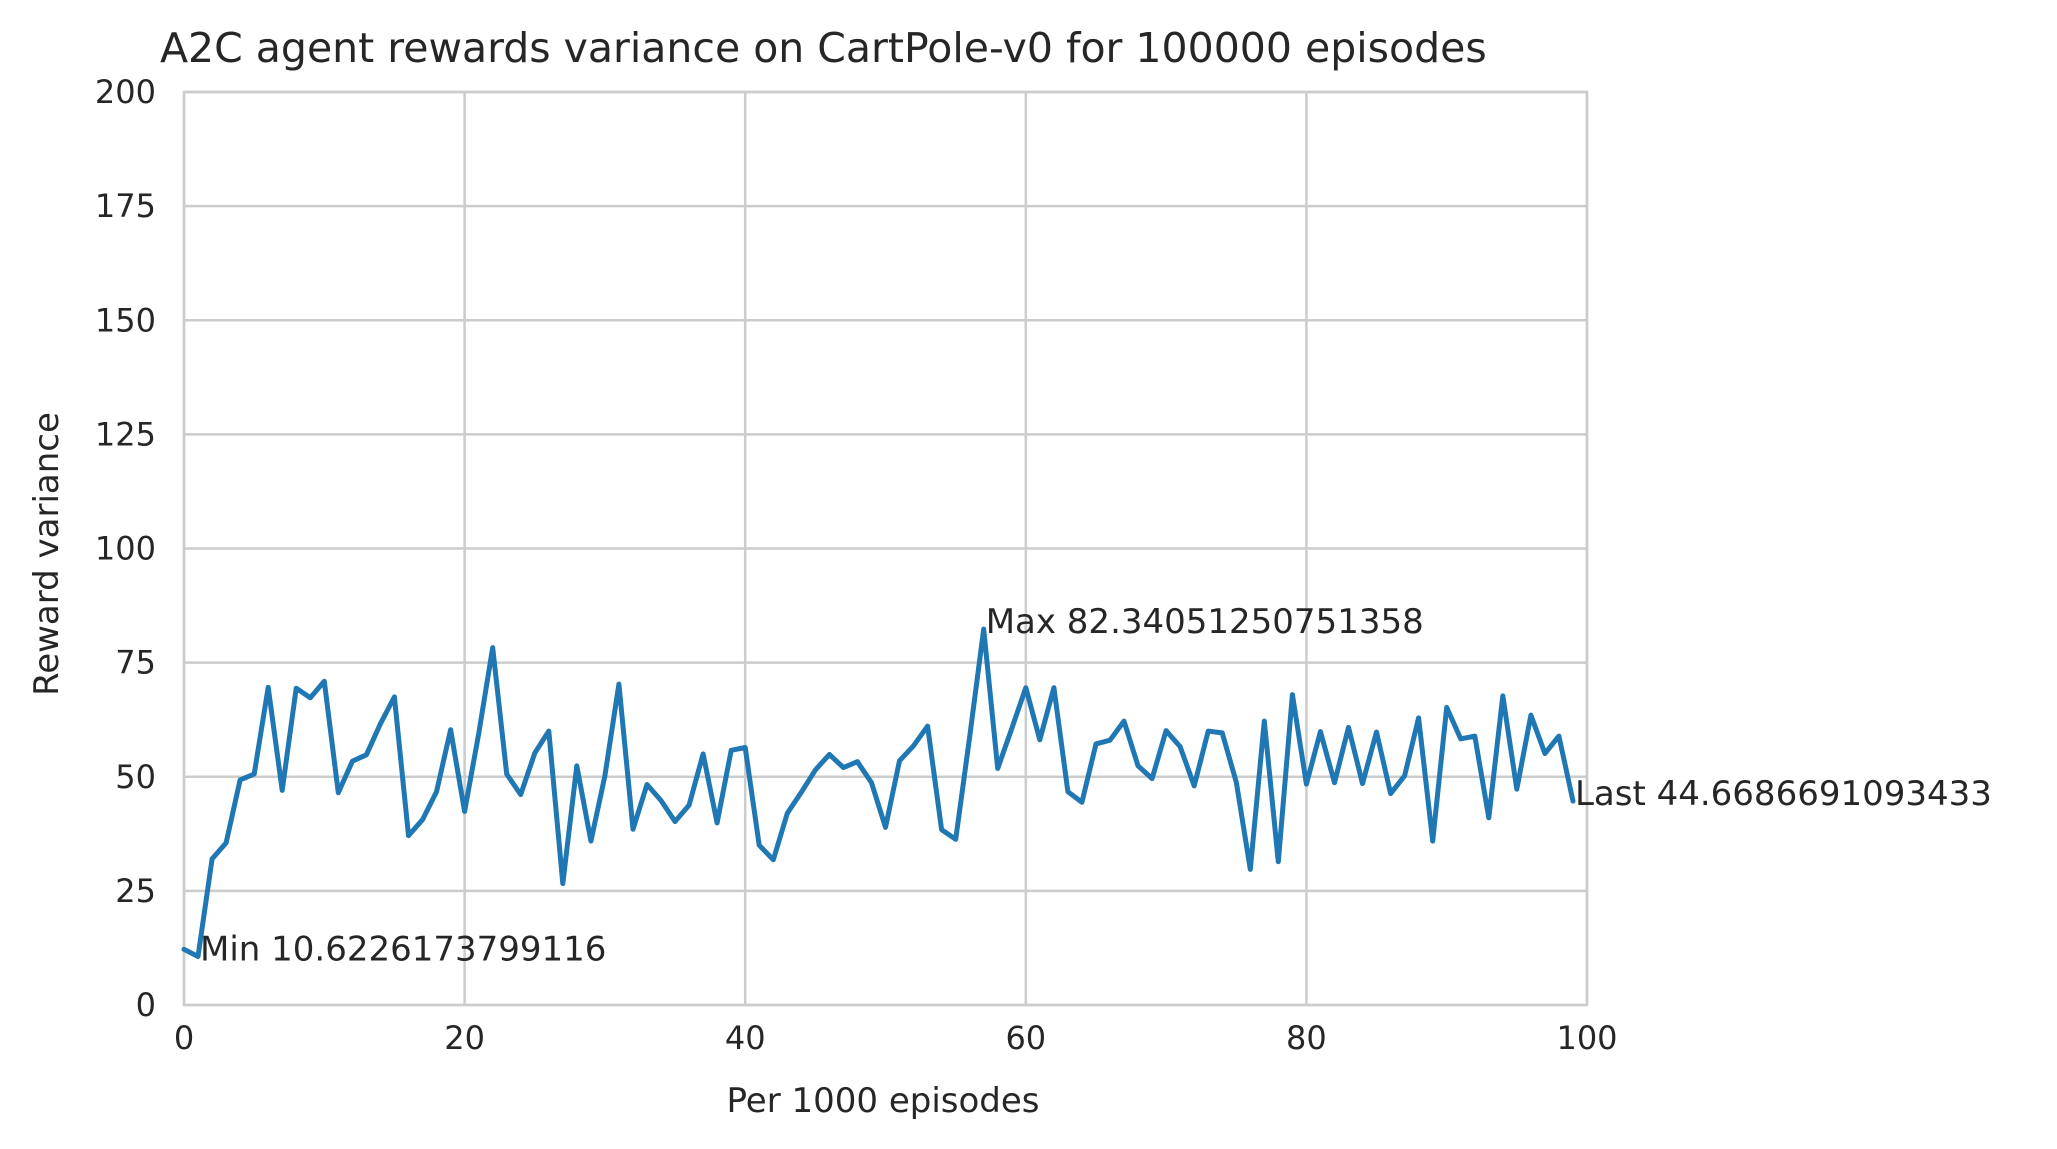 Image resolution: width=2057 pixels, height=1149 pixels. I want to click on x-tick-labels: 0 20 40 60 80 100, so click(896, 1038).